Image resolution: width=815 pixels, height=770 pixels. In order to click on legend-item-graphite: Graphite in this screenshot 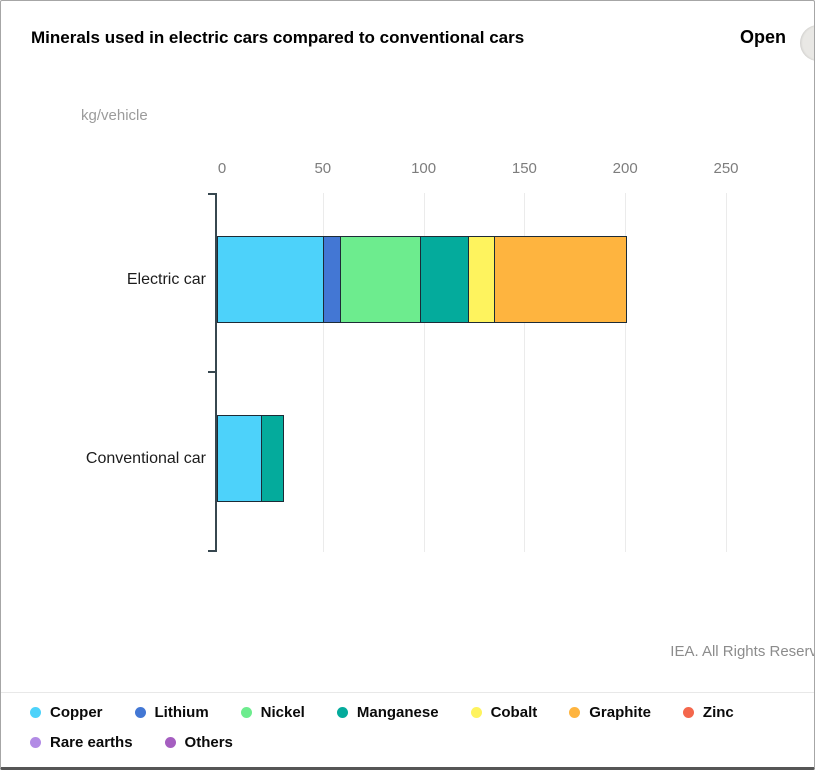, I will do `click(610, 712)`.